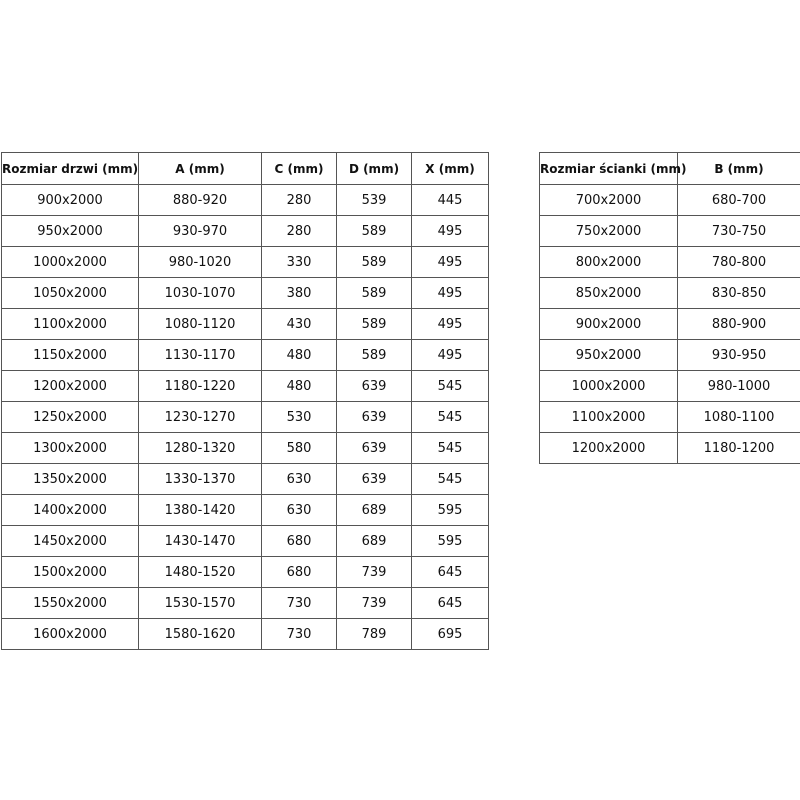  I want to click on column-header: A (mm), so click(200, 168).